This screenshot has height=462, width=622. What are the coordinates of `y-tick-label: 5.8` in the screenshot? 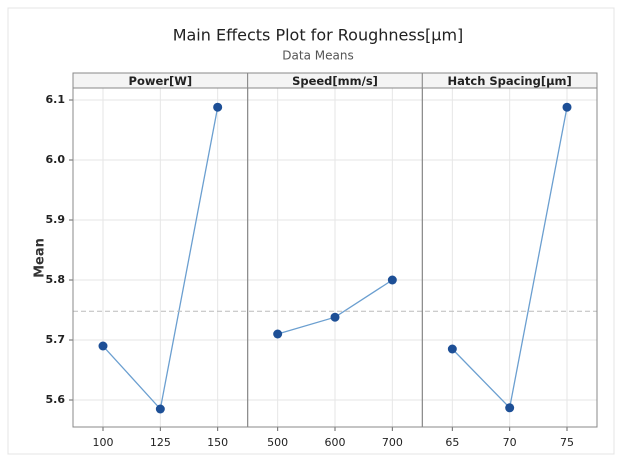 It's located at (56, 279).